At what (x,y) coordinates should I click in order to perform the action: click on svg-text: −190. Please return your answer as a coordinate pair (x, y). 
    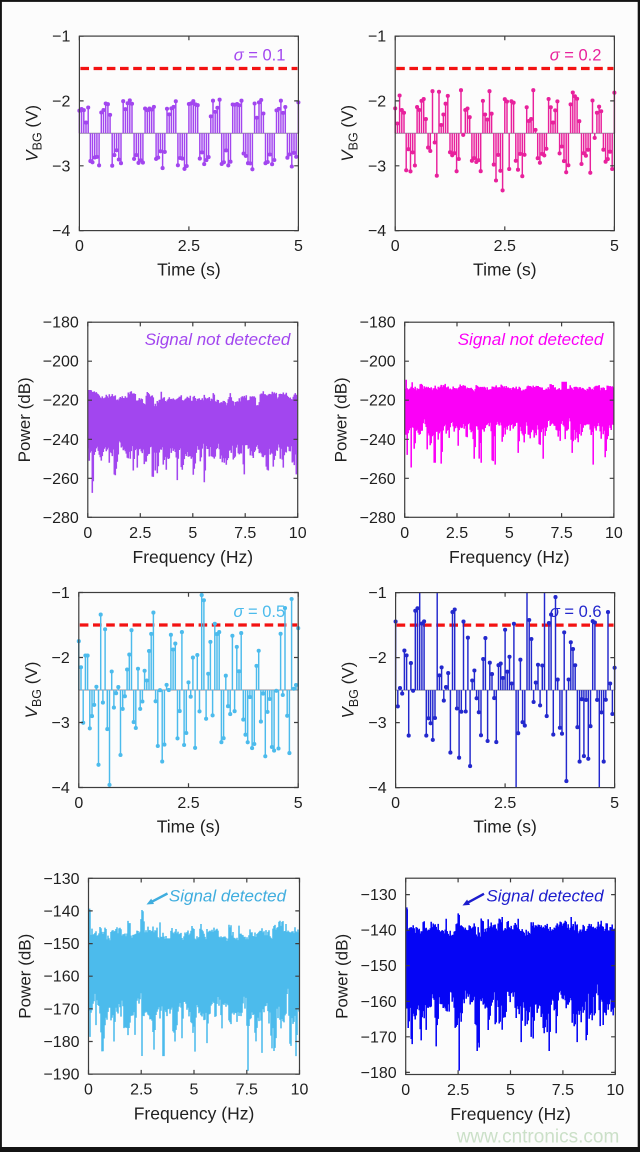
    Looking at the image, I should click on (61, 1075).